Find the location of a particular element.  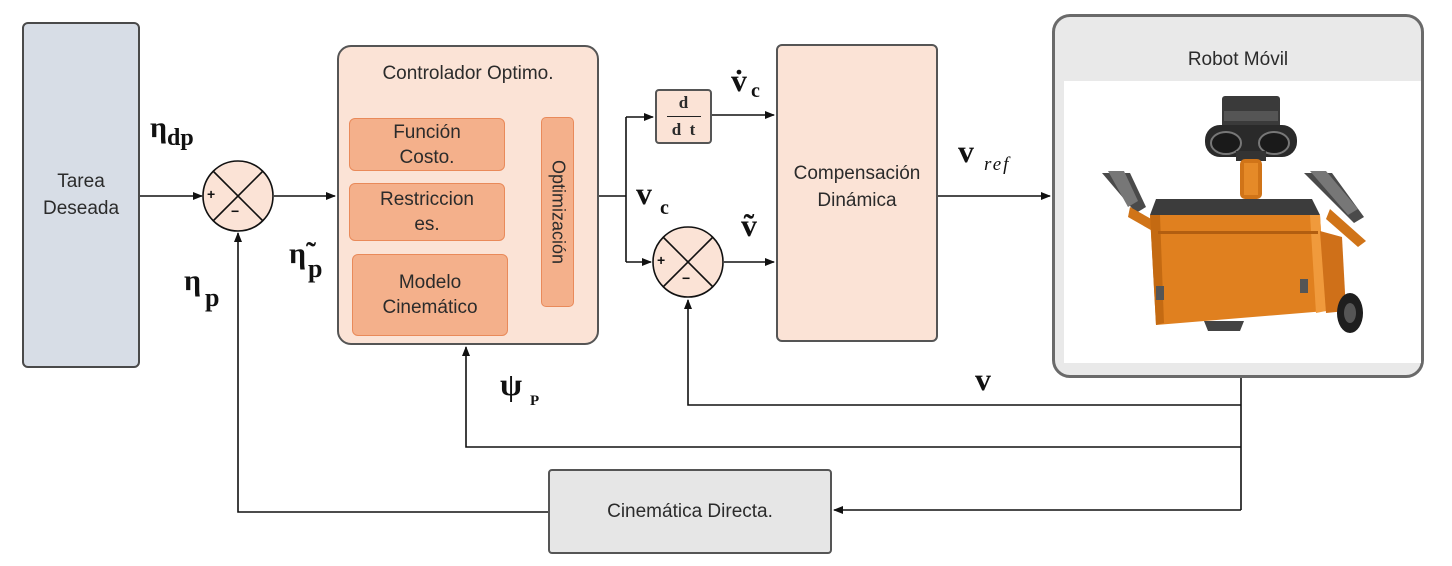

optimization-block: Optimización is located at coordinates (557, 212).